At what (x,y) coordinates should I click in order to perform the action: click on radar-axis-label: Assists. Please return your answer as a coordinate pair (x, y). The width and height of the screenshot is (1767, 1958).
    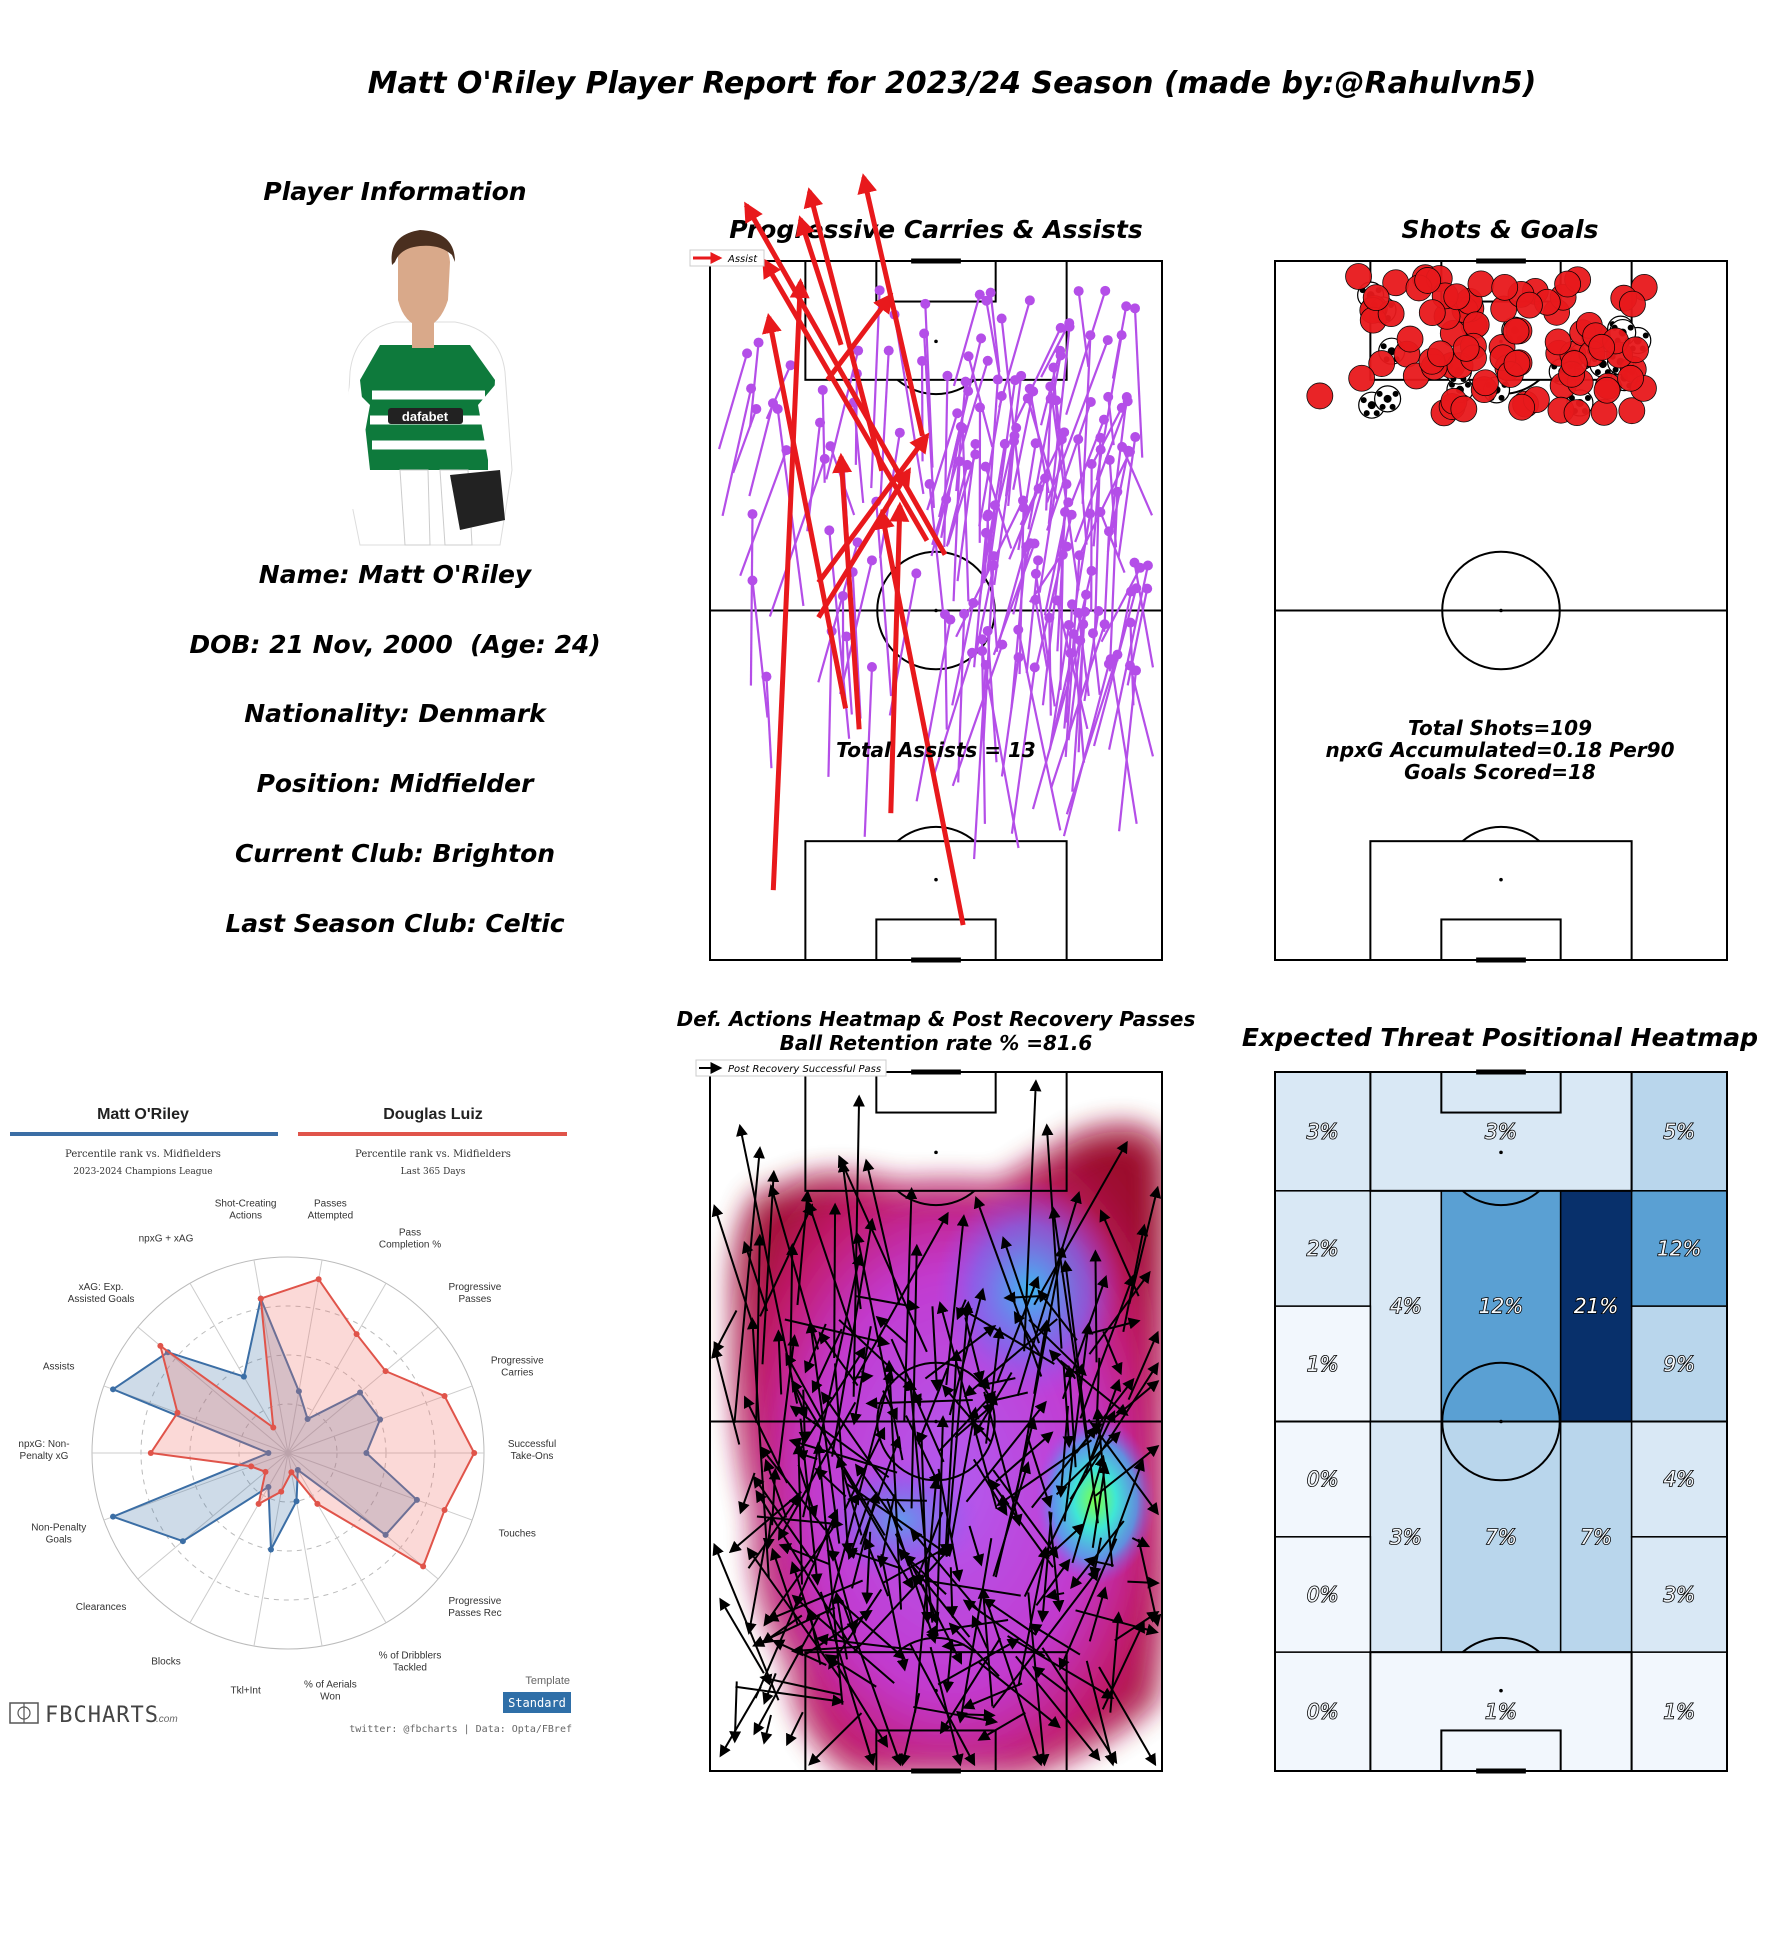
    Looking at the image, I should click on (59, 1367).